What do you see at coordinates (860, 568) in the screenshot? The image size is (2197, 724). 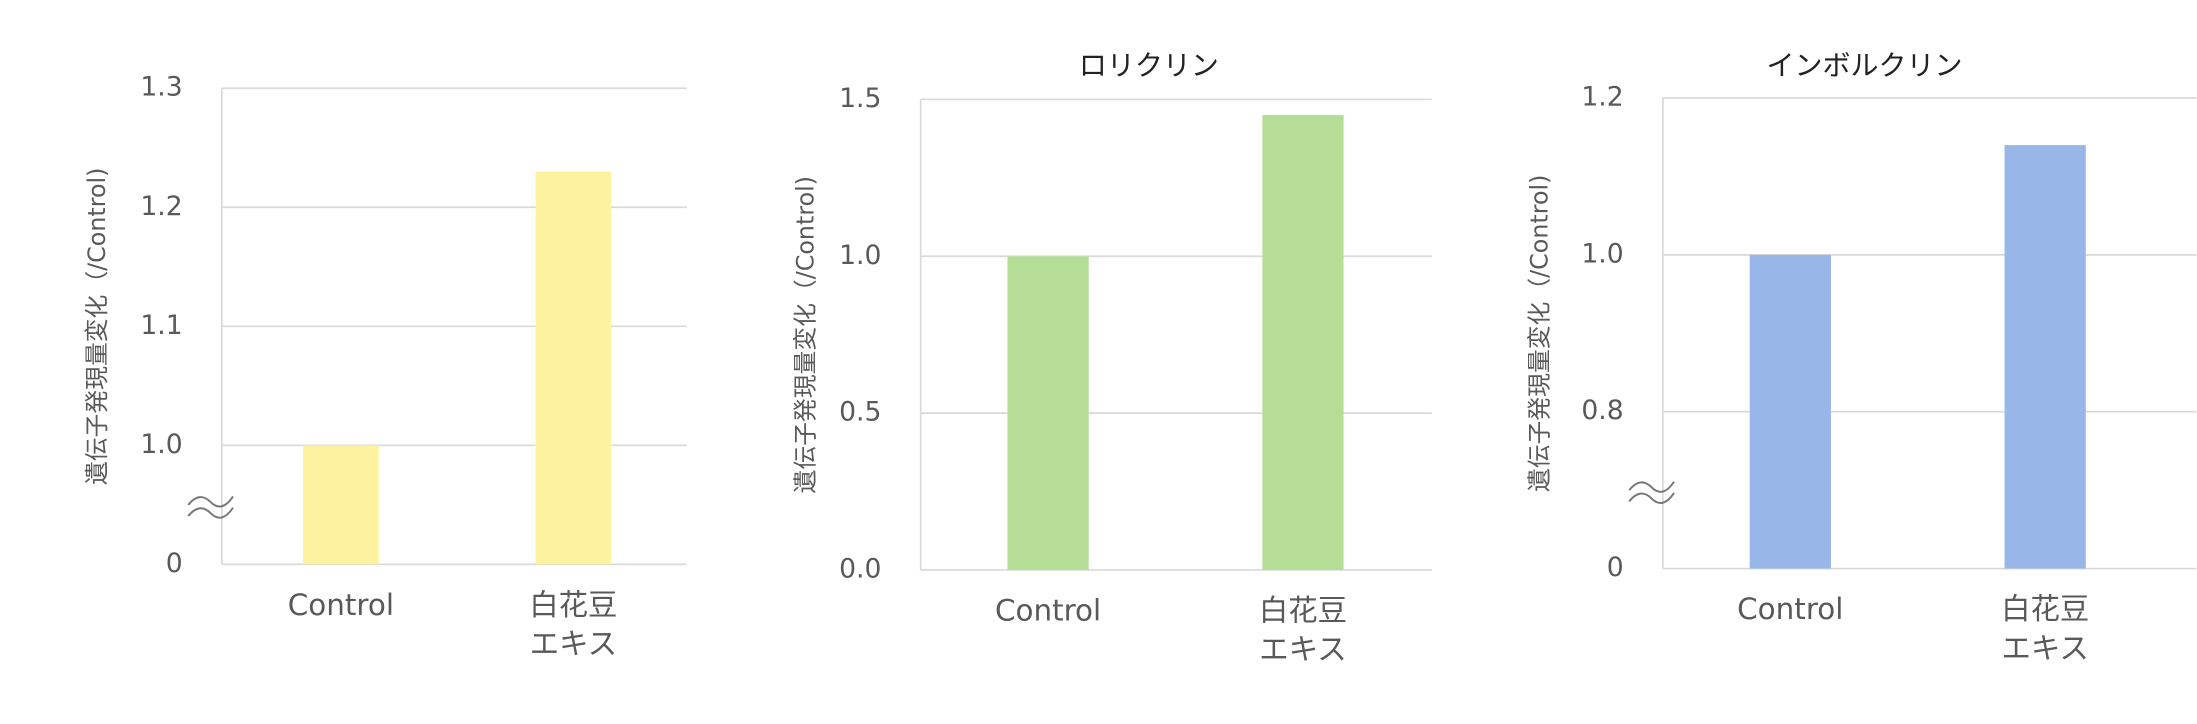 I see `y-tick-label: 0.0` at bounding box center [860, 568].